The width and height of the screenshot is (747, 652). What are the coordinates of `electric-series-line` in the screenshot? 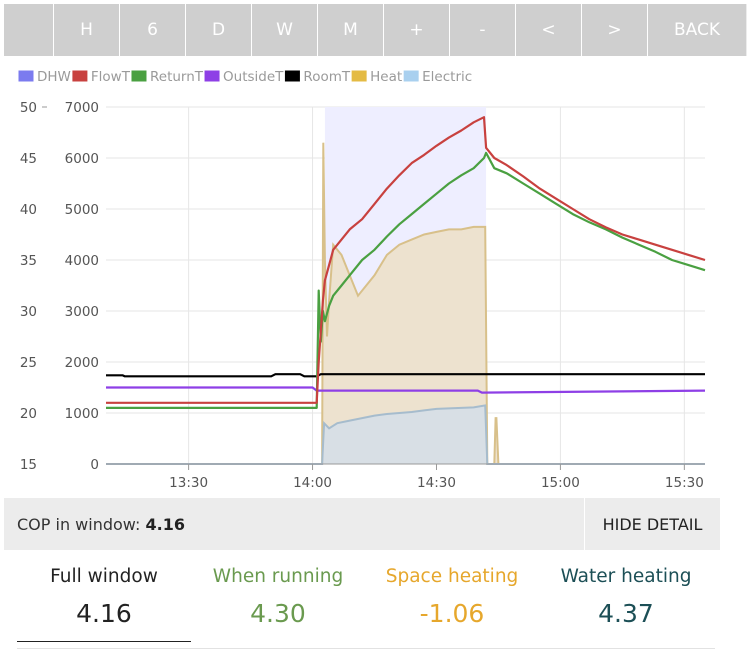 It's located at (405, 434).